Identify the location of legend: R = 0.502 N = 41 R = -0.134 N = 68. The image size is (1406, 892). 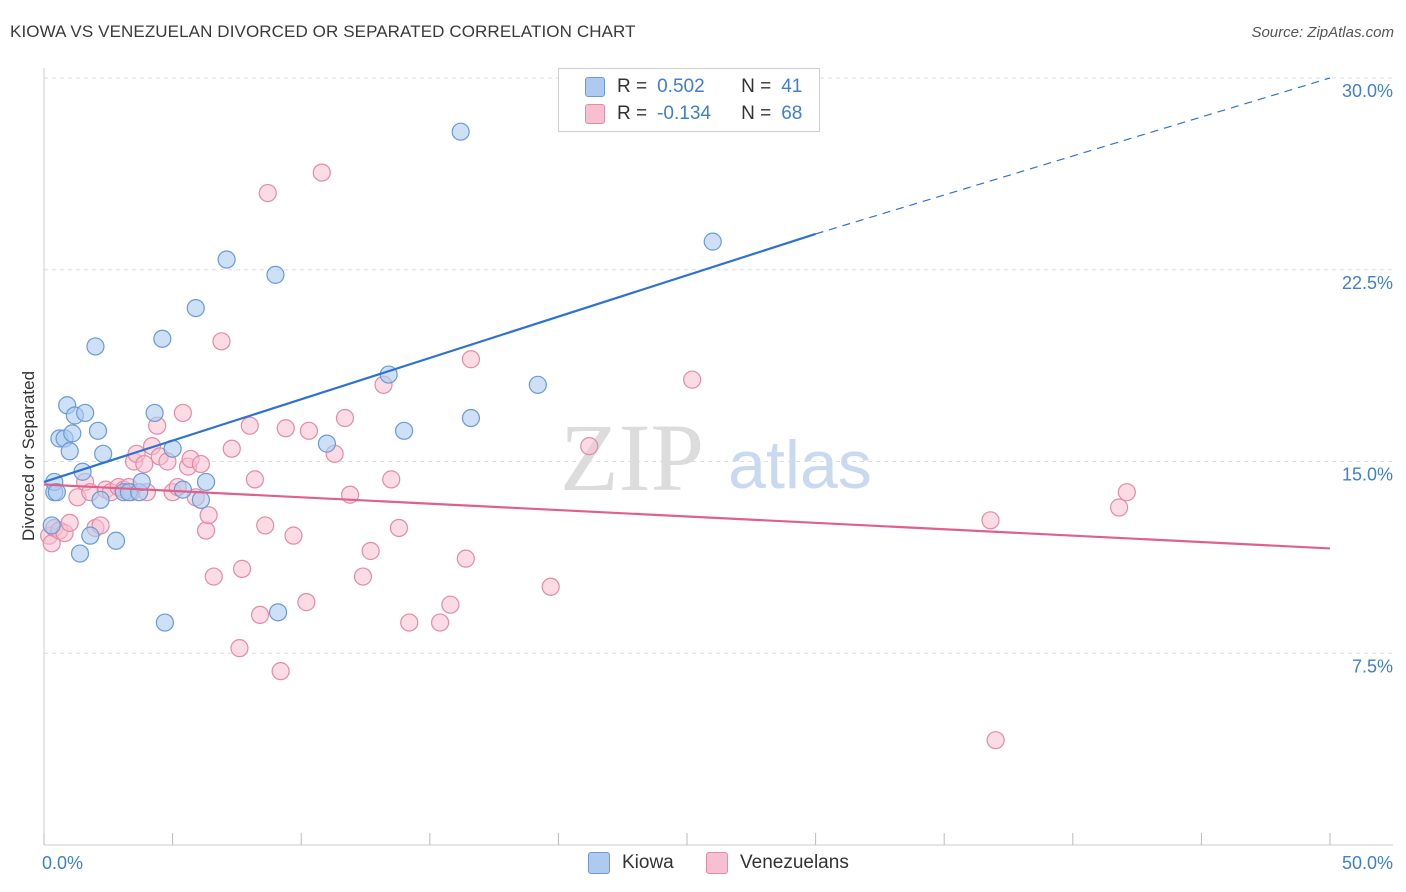
(689, 100).